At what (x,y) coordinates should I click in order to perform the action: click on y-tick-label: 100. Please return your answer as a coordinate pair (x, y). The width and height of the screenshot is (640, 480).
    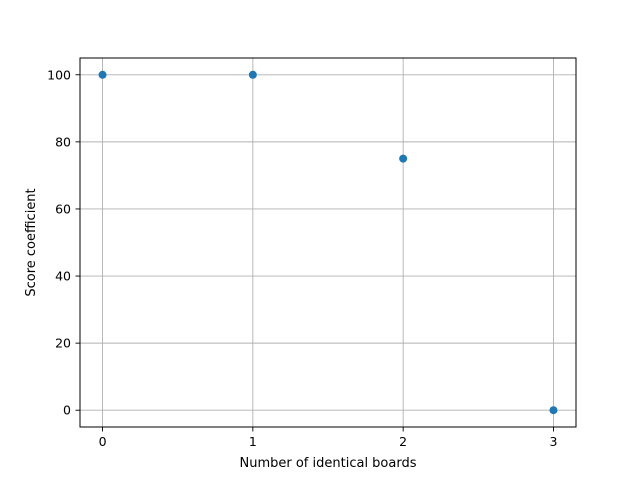
    Looking at the image, I should click on (59, 74).